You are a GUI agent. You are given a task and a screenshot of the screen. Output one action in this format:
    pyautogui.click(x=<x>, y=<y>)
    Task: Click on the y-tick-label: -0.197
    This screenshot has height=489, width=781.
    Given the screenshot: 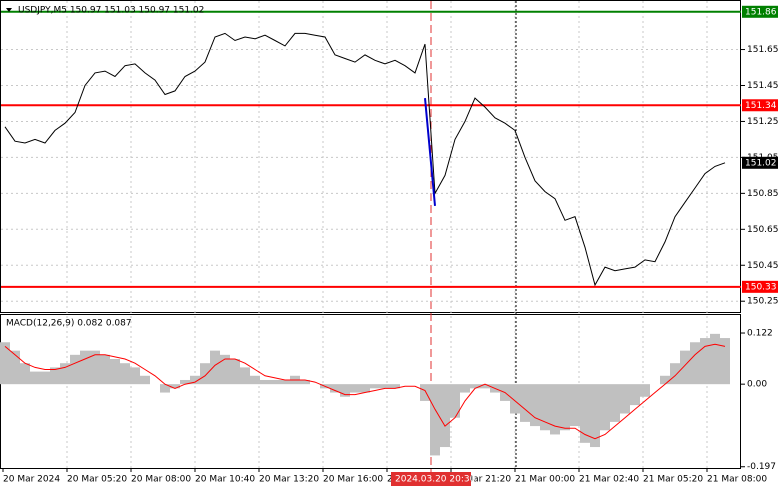 What is the action you would take?
    pyautogui.click(x=761, y=467)
    